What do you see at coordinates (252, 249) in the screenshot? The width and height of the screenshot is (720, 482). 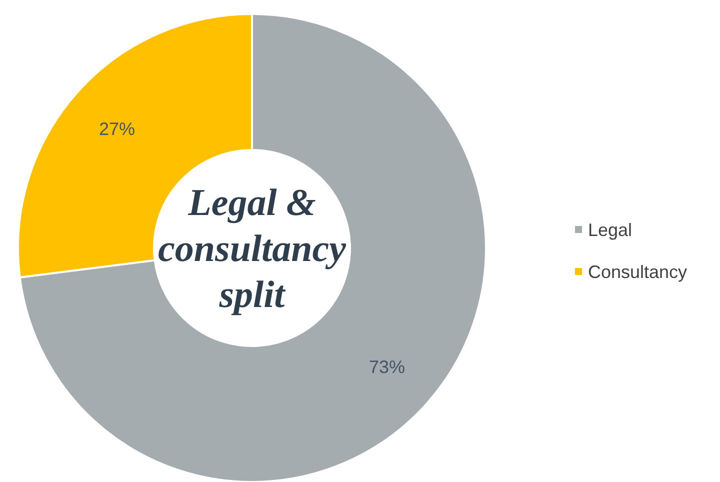 I see `text: Legal & consultancy split` at bounding box center [252, 249].